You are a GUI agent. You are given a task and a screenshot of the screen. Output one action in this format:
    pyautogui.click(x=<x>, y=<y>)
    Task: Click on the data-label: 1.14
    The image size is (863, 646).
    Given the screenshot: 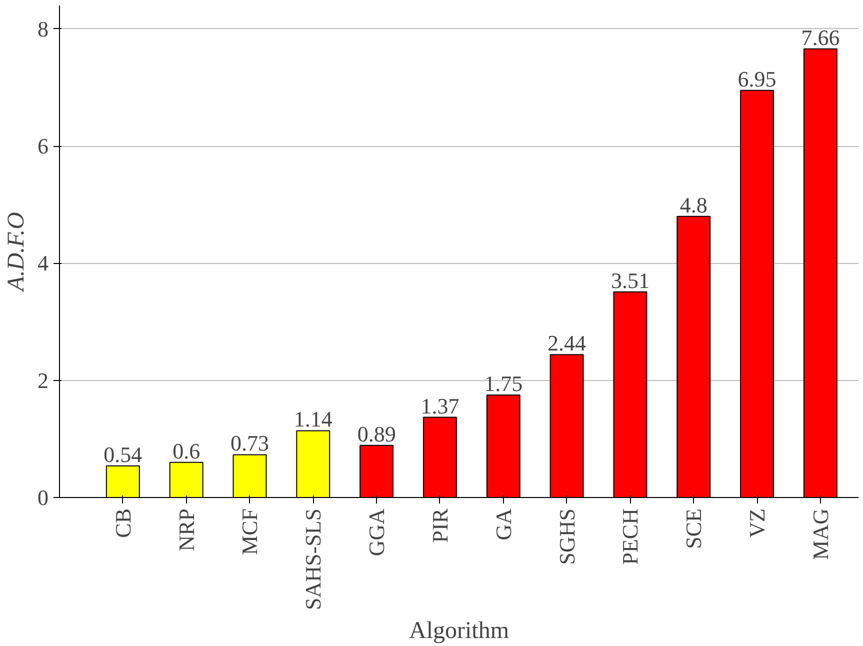 What is the action you would take?
    pyautogui.click(x=313, y=419)
    